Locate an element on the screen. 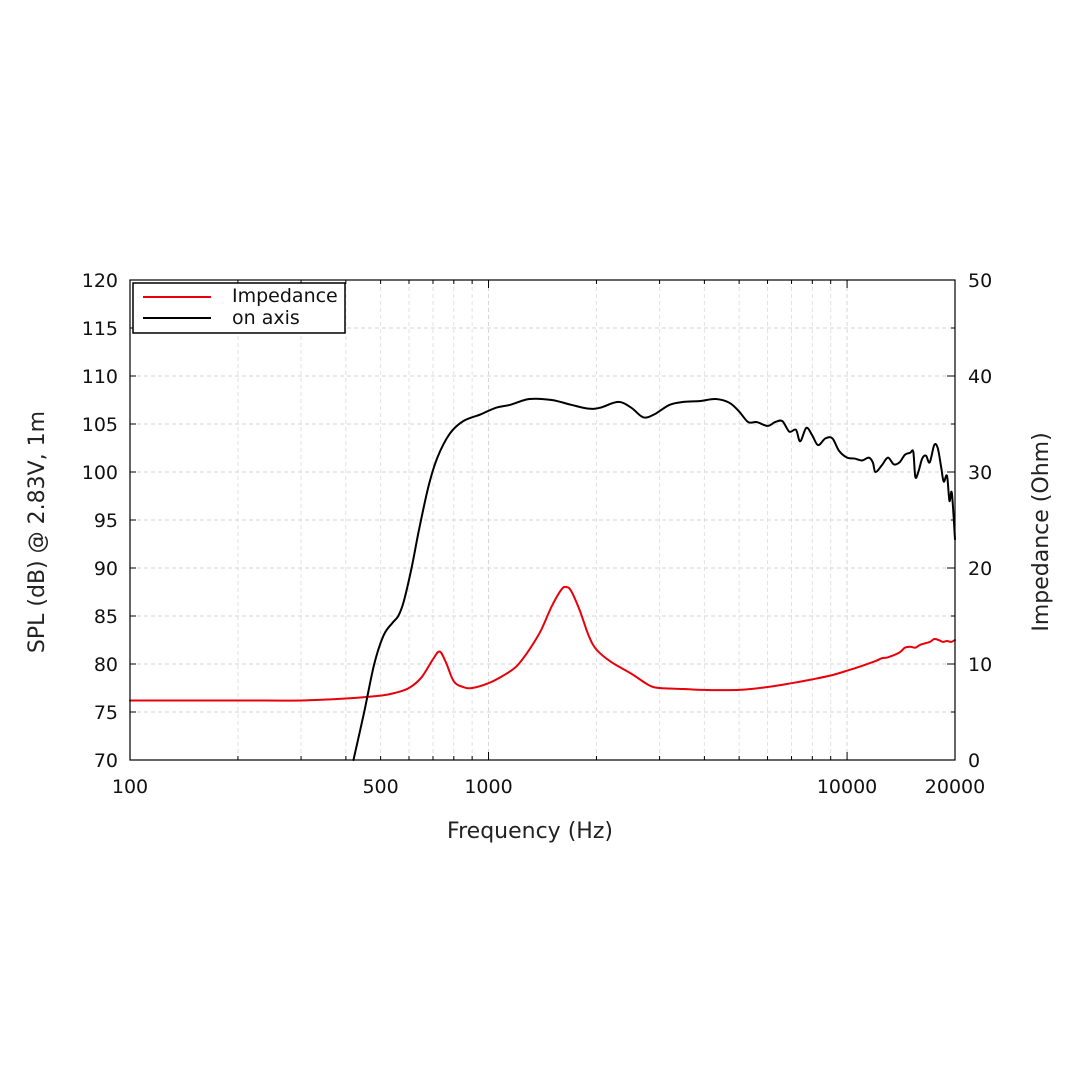 The width and height of the screenshot is (1090, 1090). y-tick-label: 90 is located at coordinates (106, 569).